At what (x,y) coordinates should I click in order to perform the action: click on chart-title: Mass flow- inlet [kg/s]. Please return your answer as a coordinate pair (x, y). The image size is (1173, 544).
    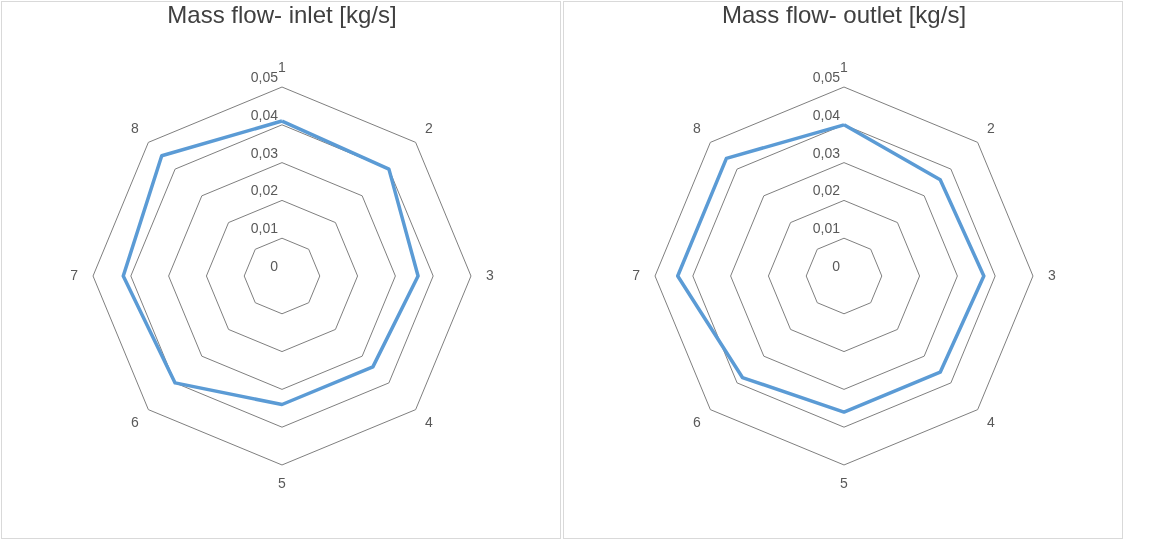
    Looking at the image, I should click on (282, 14).